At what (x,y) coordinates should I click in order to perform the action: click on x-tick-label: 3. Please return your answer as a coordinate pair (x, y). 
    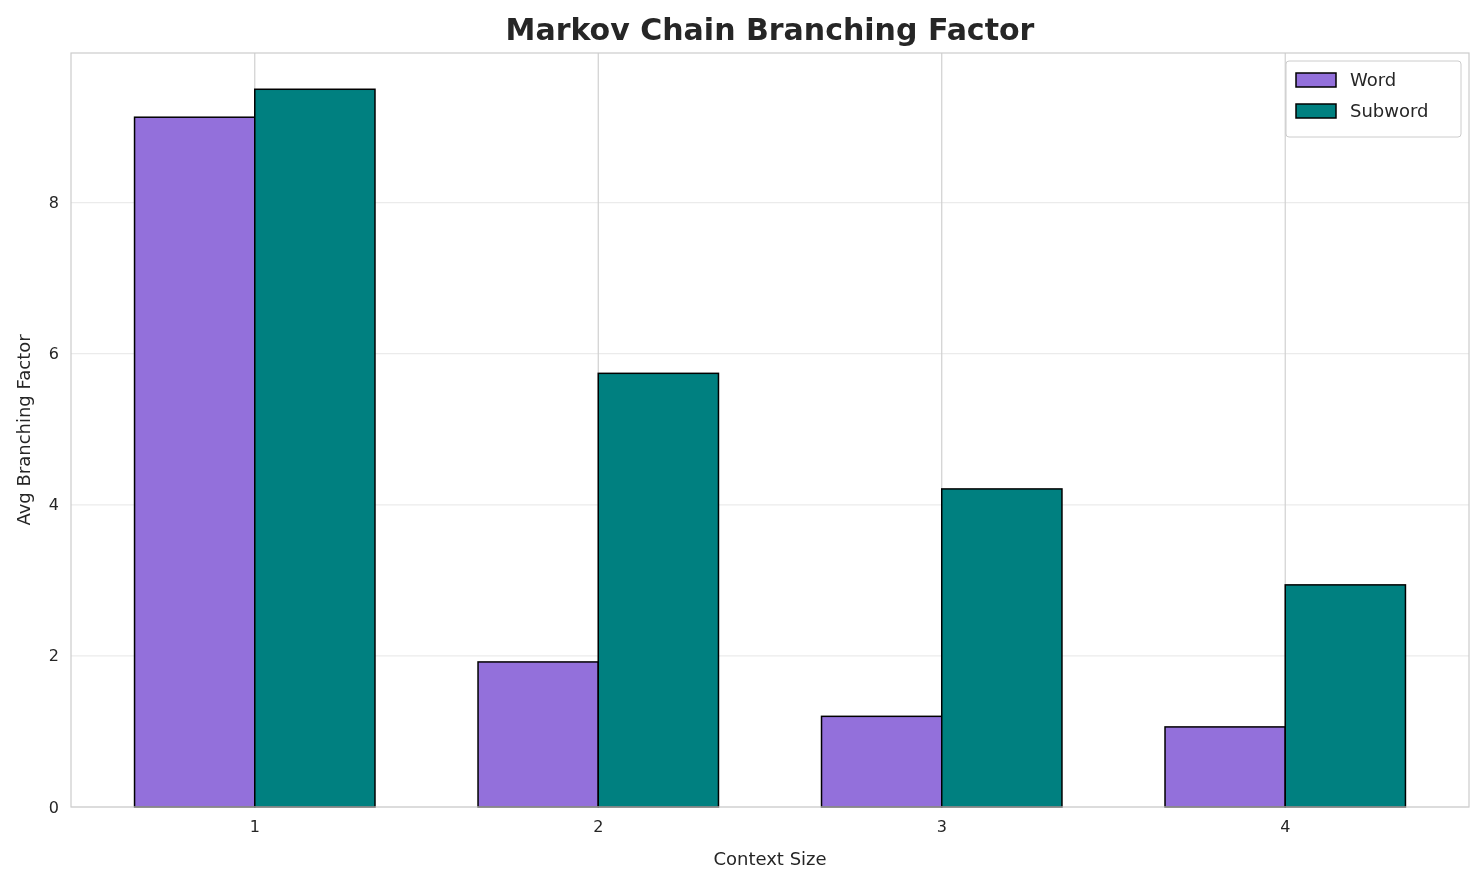
    Looking at the image, I should click on (941, 826).